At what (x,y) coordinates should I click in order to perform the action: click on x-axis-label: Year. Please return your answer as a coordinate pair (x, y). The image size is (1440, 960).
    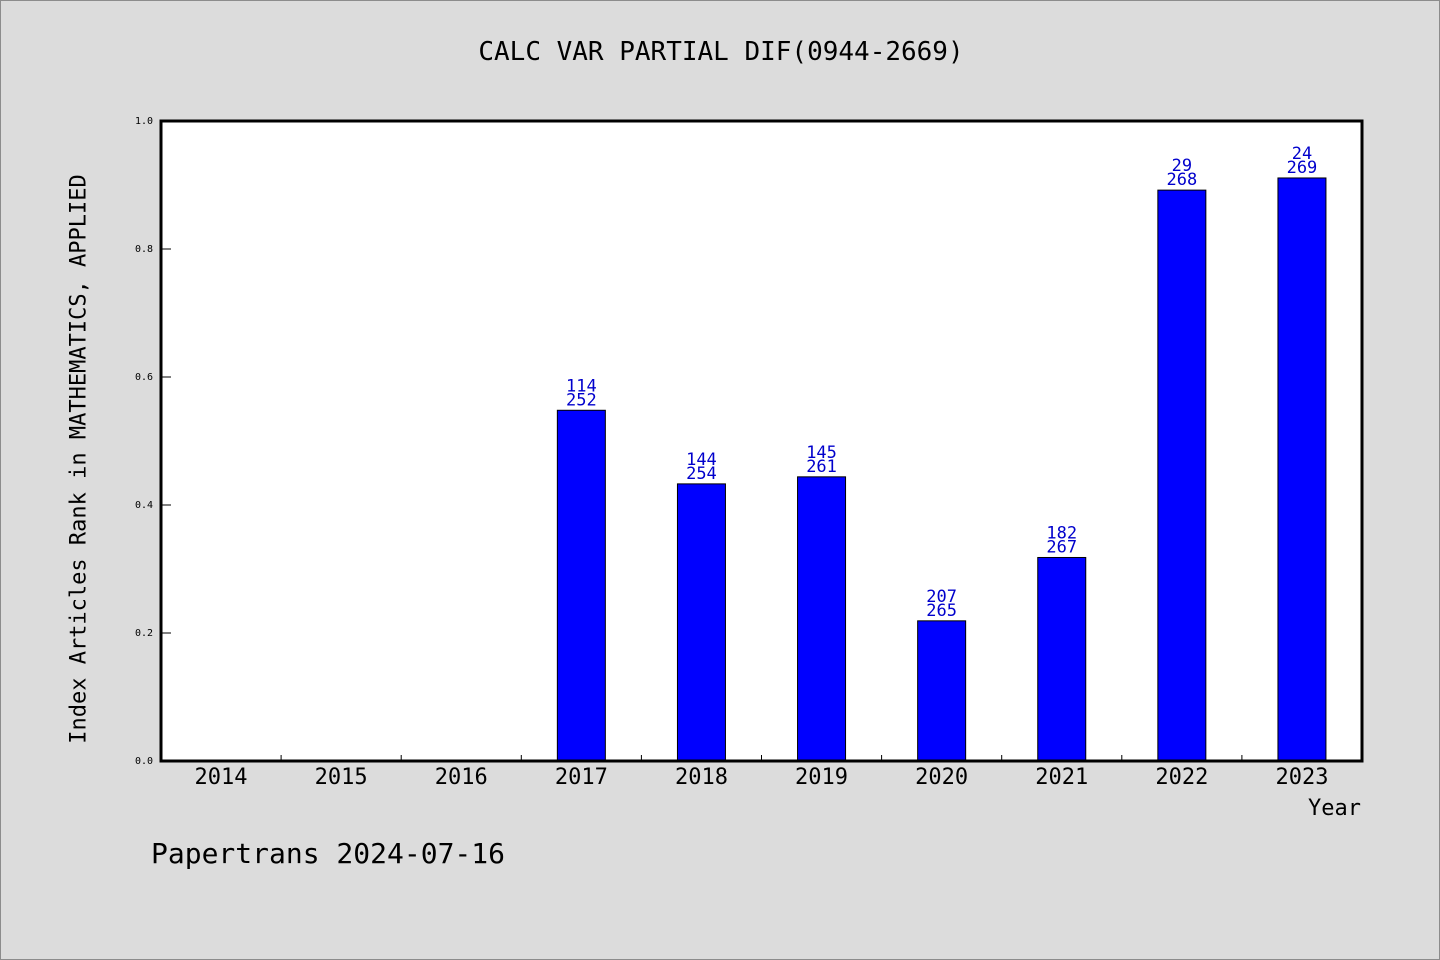
    Looking at the image, I should click on (1334, 808).